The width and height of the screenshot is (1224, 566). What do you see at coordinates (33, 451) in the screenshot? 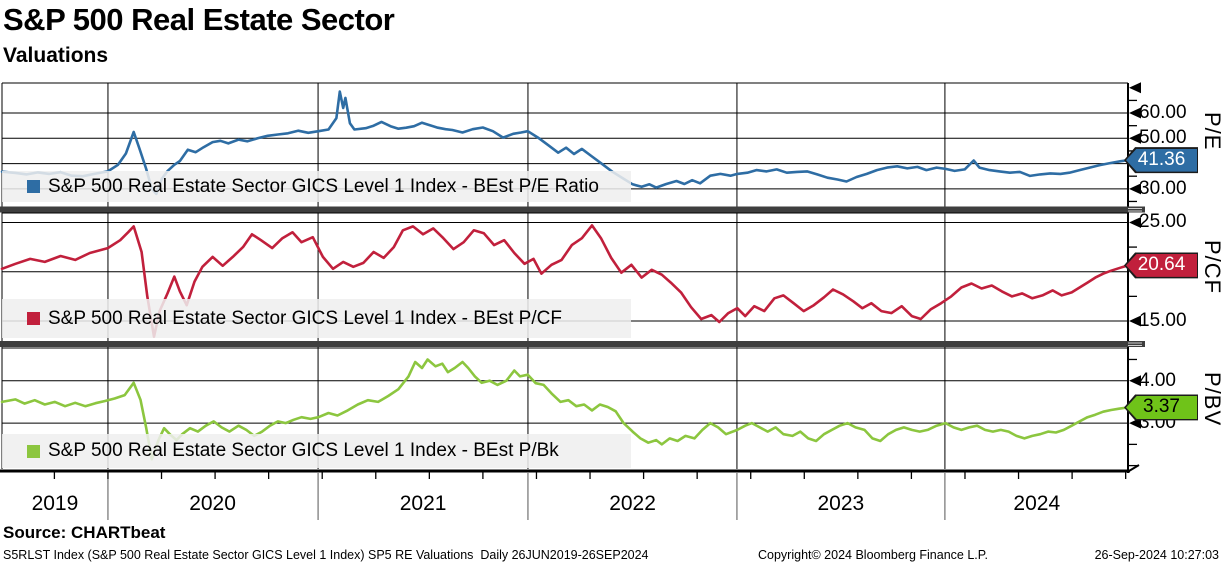
I see `pbv-series-swatch-icon` at bounding box center [33, 451].